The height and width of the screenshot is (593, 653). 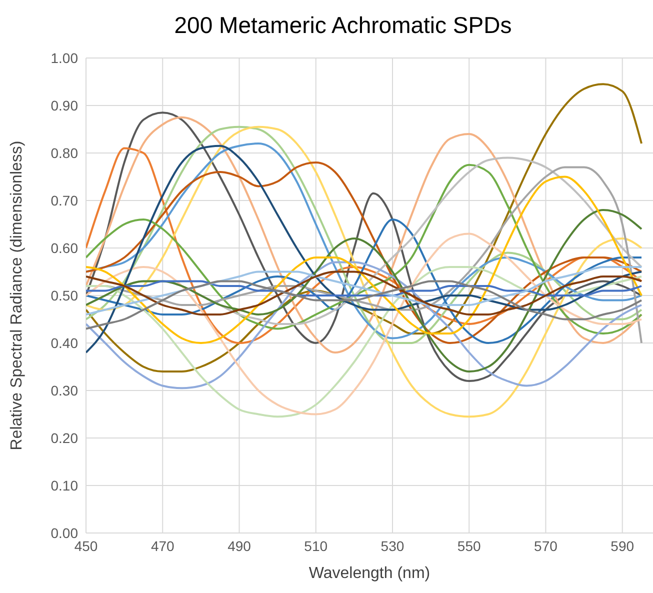 I want to click on y-tick-label: 0.40, so click(x=64, y=342).